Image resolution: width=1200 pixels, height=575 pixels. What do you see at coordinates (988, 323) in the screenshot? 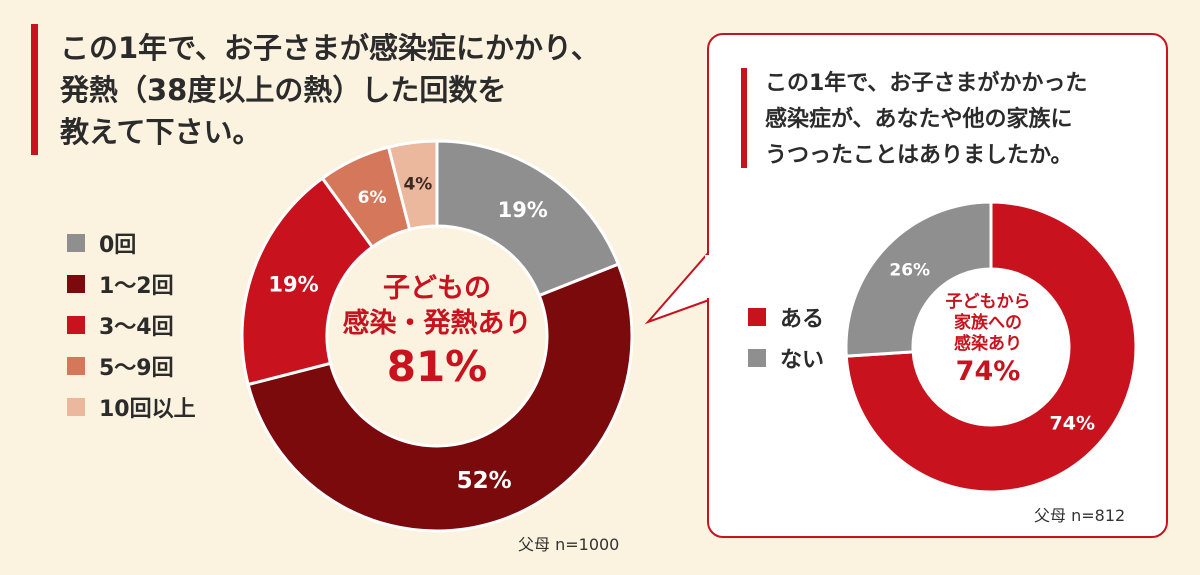
I see `center-label-line: 家族への` at bounding box center [988, 323].